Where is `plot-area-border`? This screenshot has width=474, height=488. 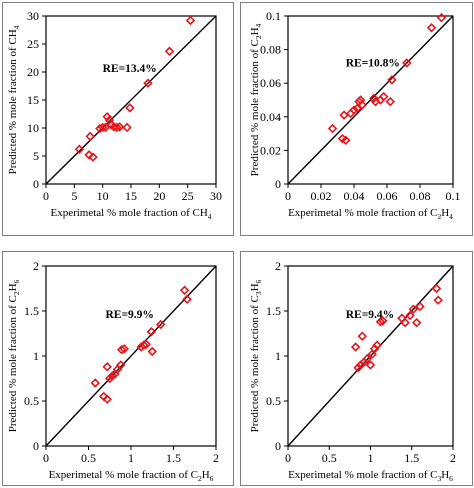
plot-area-border is located at coordinates (370, 100).